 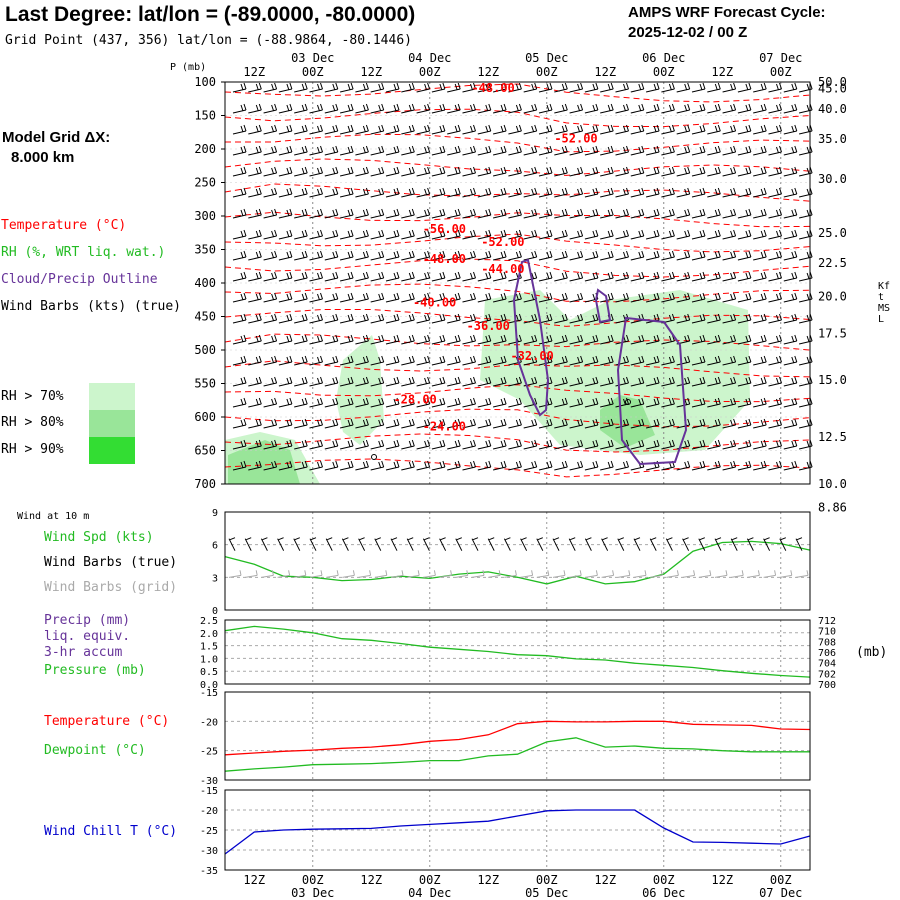 What do you see at coordinates (688, 32) in the screenshot?
I see `forecast-cycle-value: 2025-12-02 / 00 Z` at bounding box center [688, 32].